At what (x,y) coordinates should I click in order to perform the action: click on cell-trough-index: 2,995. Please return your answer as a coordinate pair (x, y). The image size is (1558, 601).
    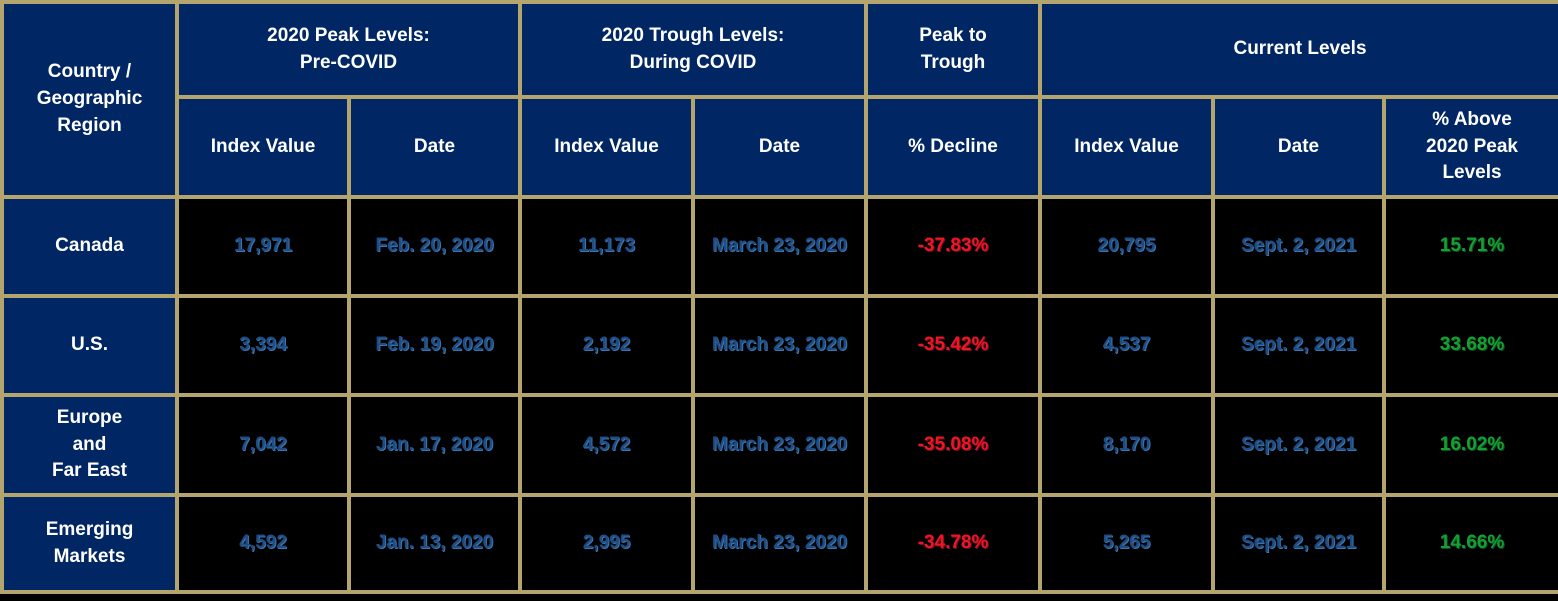
    Looking at the image, I should click on (606, 543).